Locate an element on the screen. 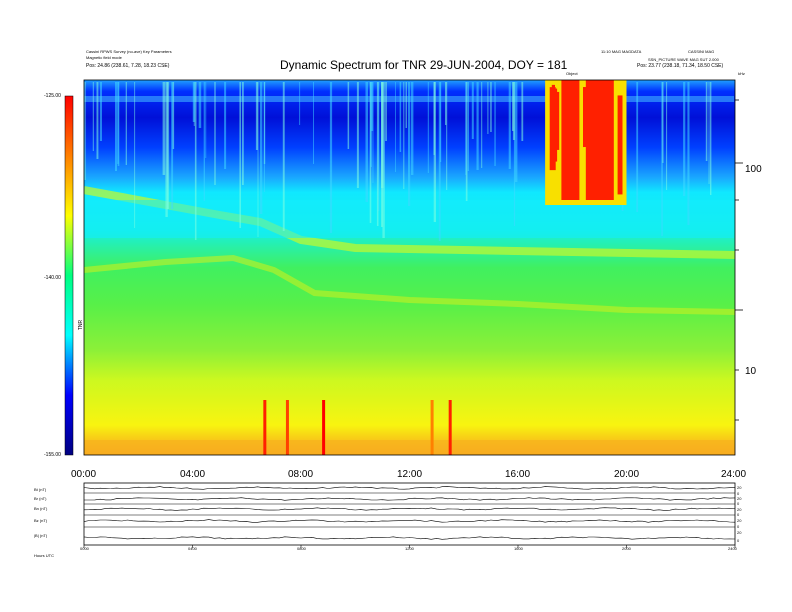  panel-right-tick-4b: 0 is located at coordinates (738, 526).